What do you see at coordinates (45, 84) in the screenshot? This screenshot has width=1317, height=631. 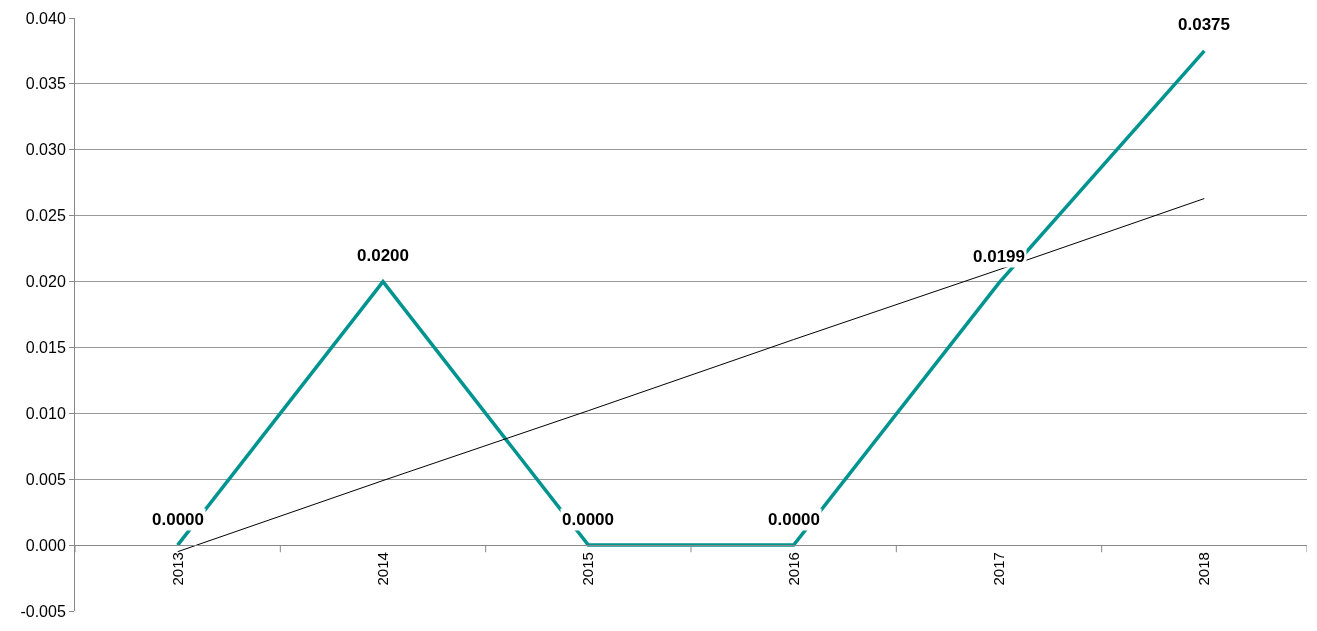 I see `y-tick-label: 0.035` at bounding box center [45, 84].